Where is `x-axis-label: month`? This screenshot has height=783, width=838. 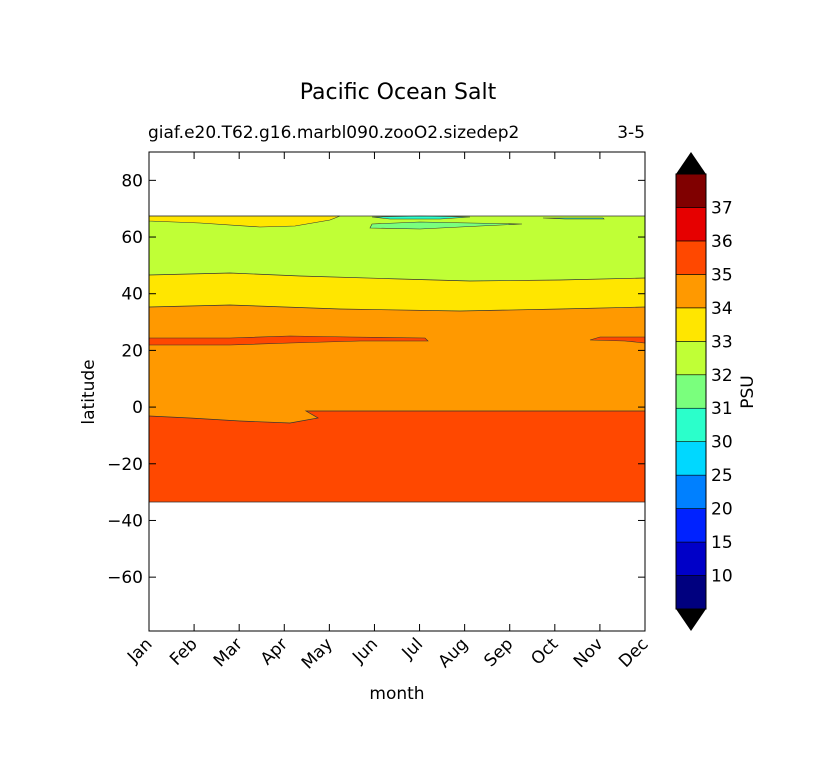 x-axis-label: month is located at coordinates (396, 694).